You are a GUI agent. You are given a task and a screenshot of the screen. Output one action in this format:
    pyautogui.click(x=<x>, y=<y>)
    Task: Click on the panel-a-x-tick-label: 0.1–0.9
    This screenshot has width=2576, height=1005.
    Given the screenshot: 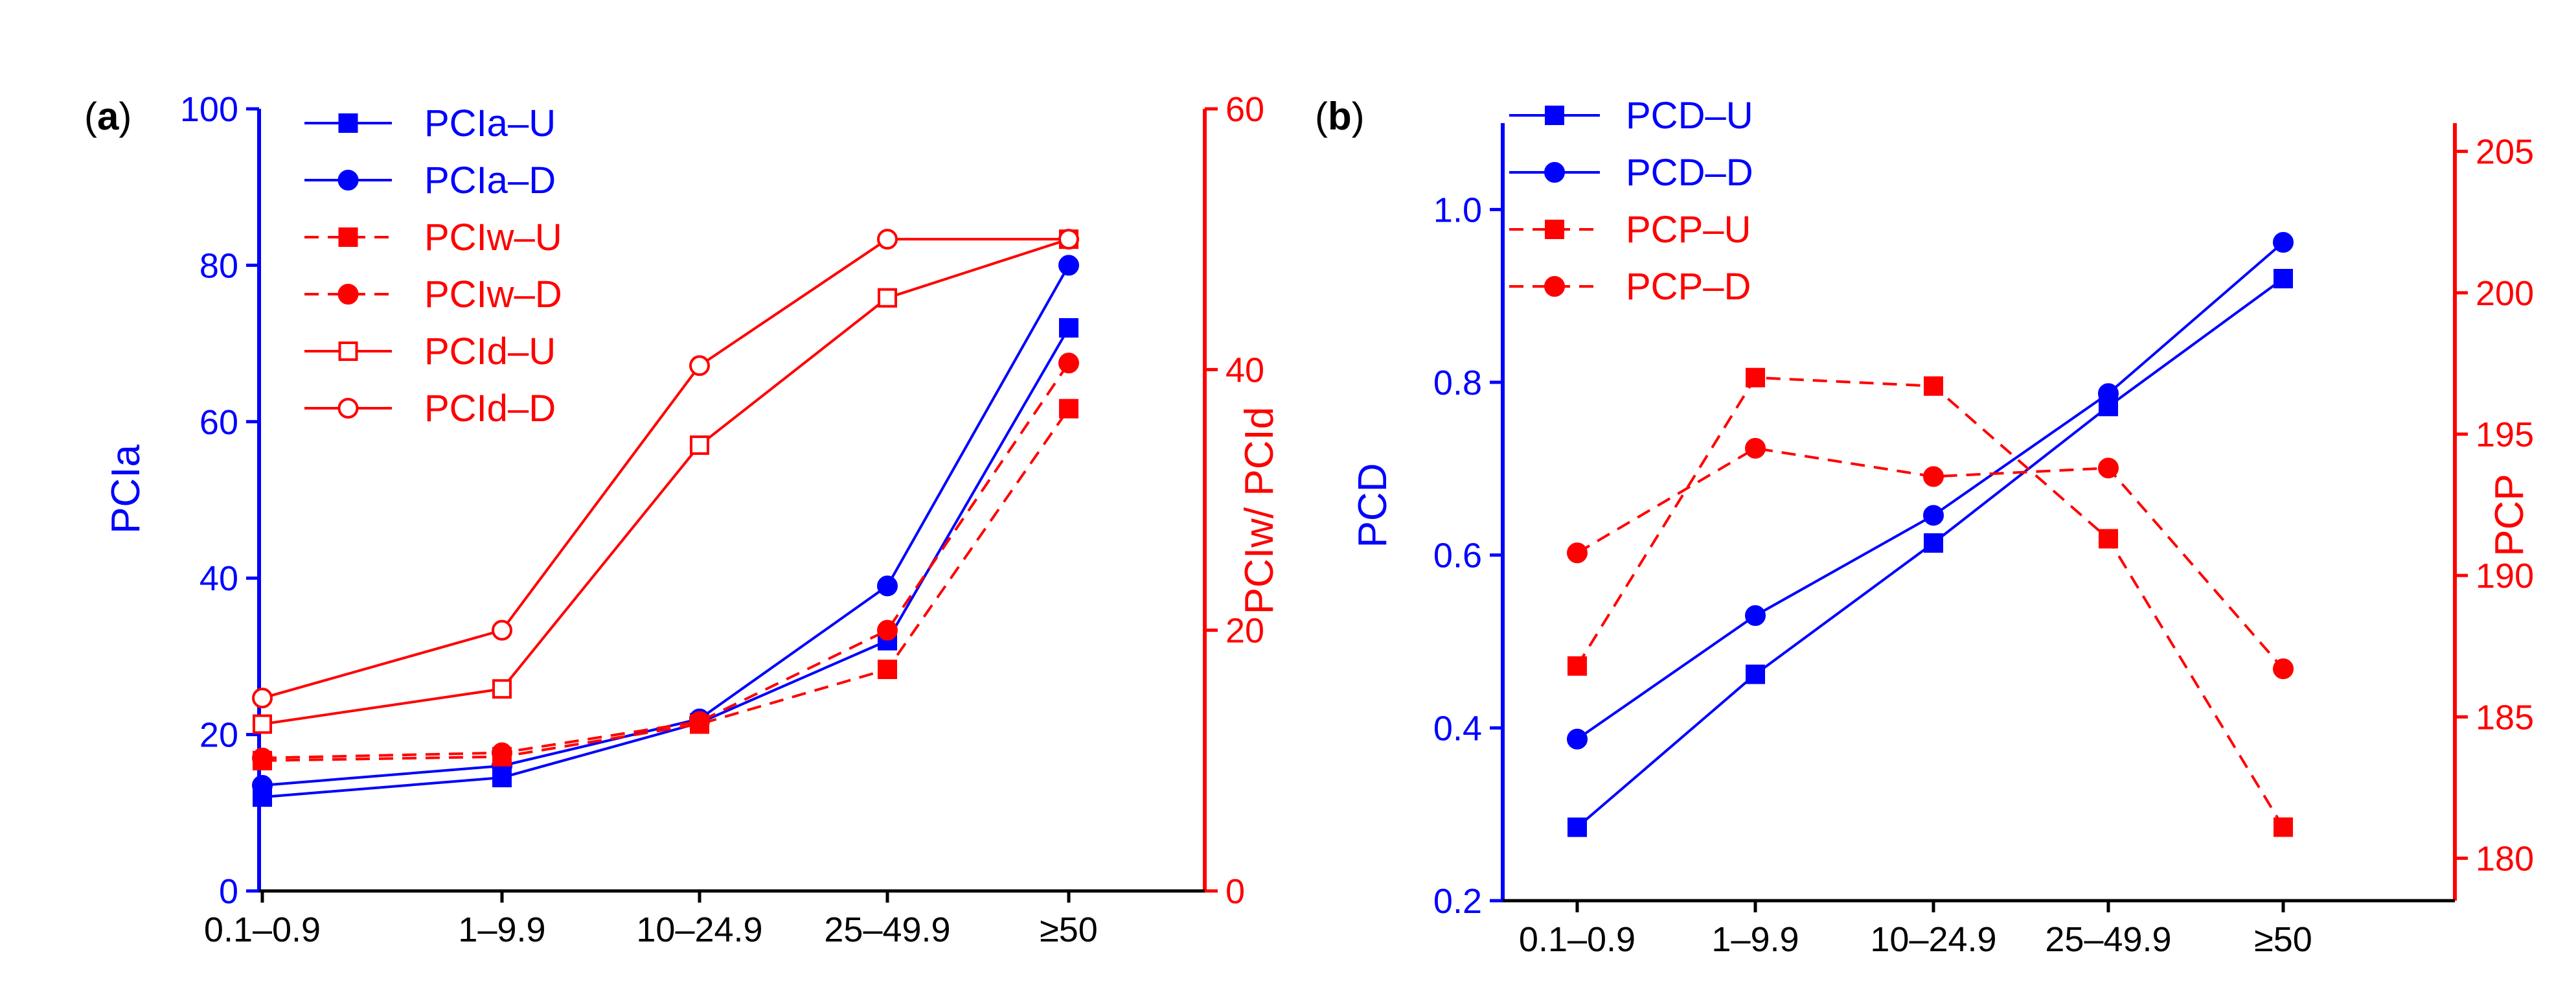 What is the action you would take?
    pyautogui.click(x=262, y=930)
    